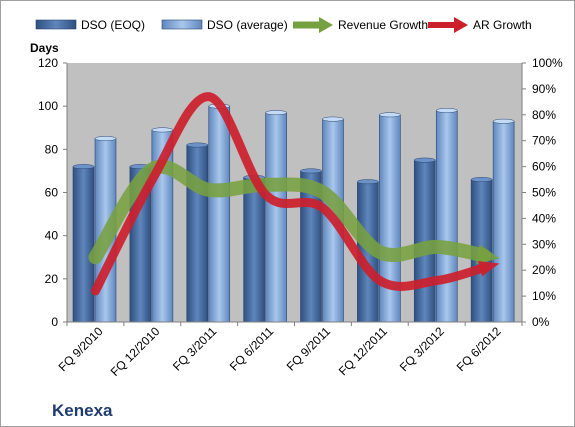  What do you see at coordinates (247, 25) in the screenshot?
I see `legend-label: DSO (average)` at bounding box center [247, 25].